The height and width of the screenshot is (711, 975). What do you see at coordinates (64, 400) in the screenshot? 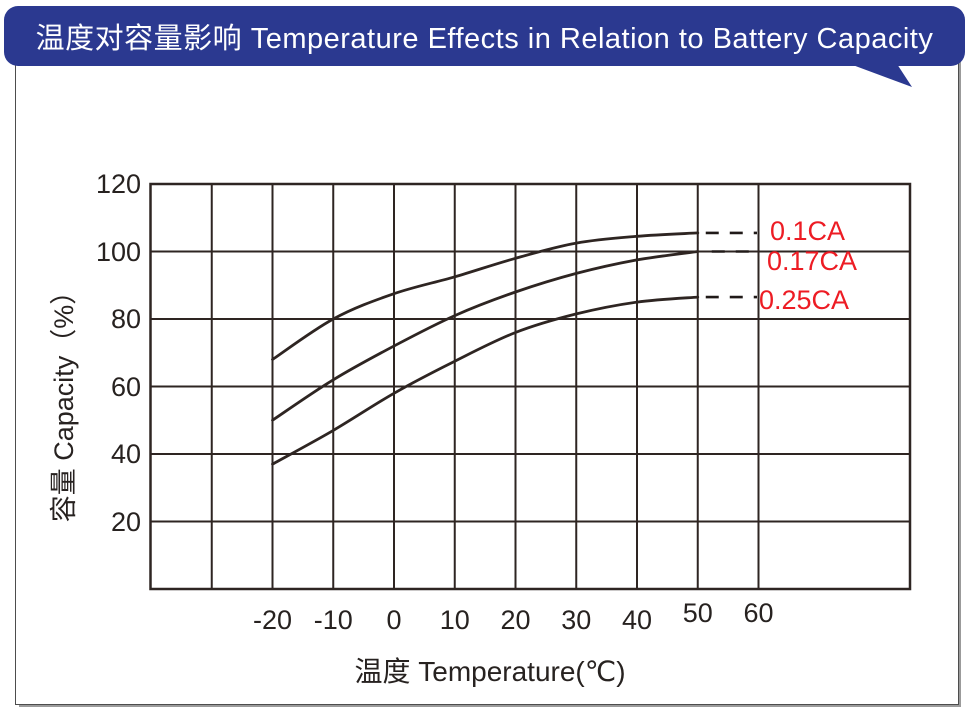
I see `y-axis-title: 容量 Capacity（%）` at bounding box center [64, 400].